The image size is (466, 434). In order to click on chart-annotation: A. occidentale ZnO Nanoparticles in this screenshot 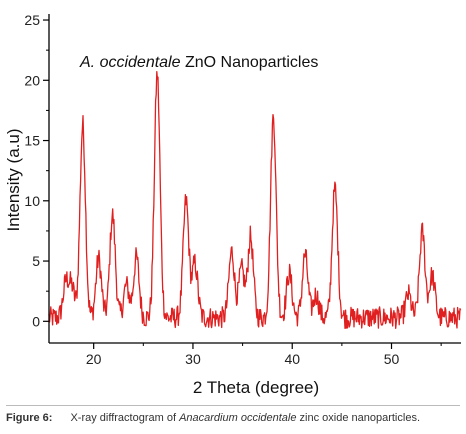, I will do `click(198, 62)`.